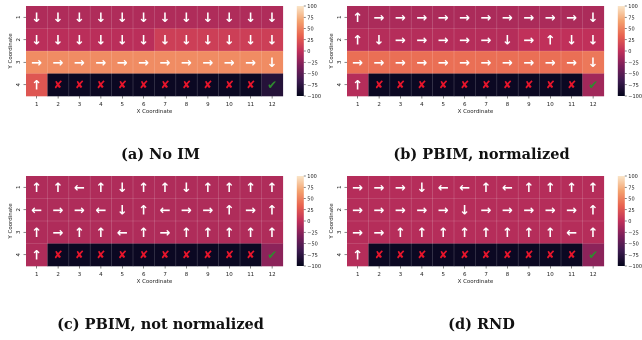 This screenshot has height=340, width=642. Describe the element at coordinates (80, 275) in the screenshot. I see `x-tick-label: 3` at that location.